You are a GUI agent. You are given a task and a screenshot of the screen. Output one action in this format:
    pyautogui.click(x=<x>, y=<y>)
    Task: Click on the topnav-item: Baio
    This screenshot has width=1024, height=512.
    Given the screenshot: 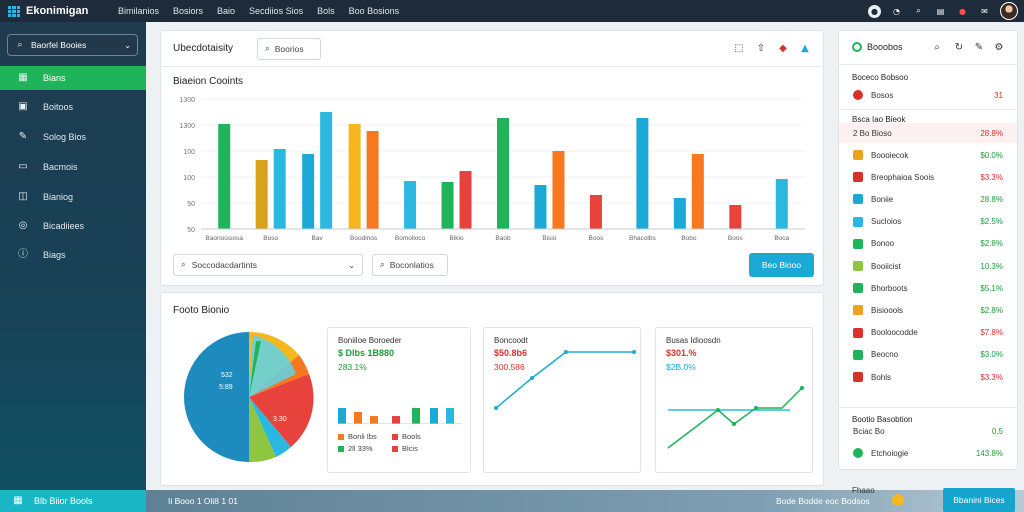 What is the action you would take?
    pyautogui.click(x=226, y=11)
    